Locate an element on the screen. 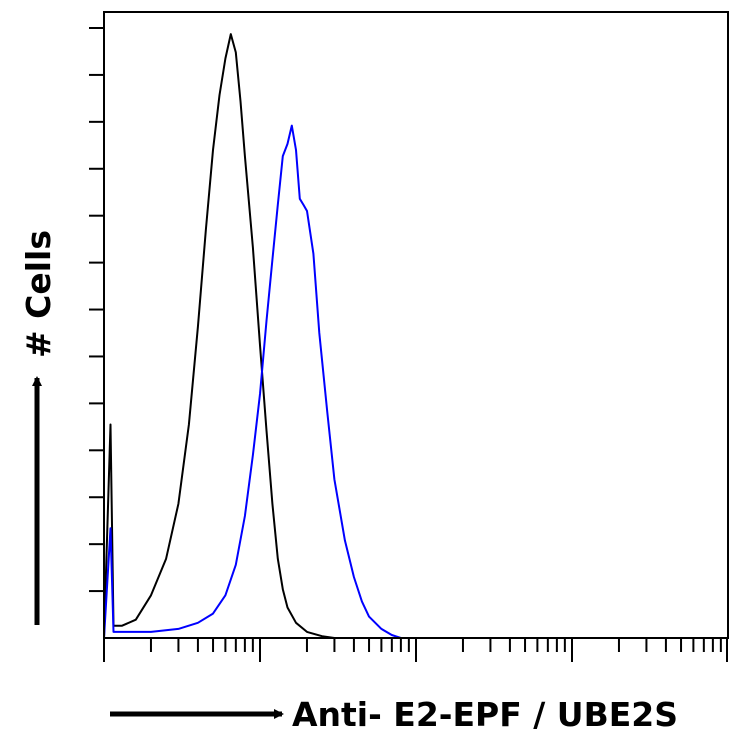 This screenshot has height=734, width=732. y-axis-label: # Cells is located at coordinates (38, 294).